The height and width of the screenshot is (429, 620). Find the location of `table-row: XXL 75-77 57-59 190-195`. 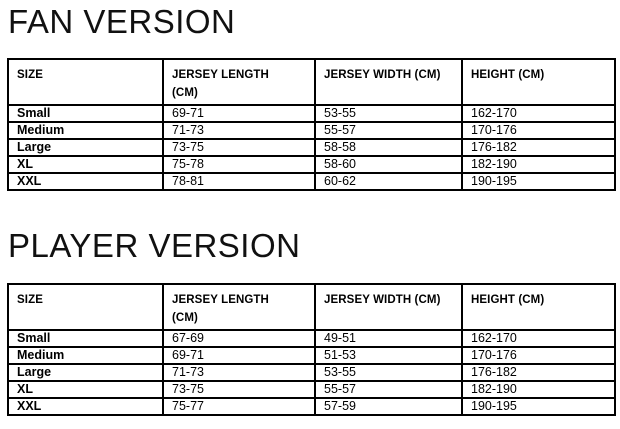

table-row: XXL 75-77 57-59 190-195 is located at coordinates (311, 406).